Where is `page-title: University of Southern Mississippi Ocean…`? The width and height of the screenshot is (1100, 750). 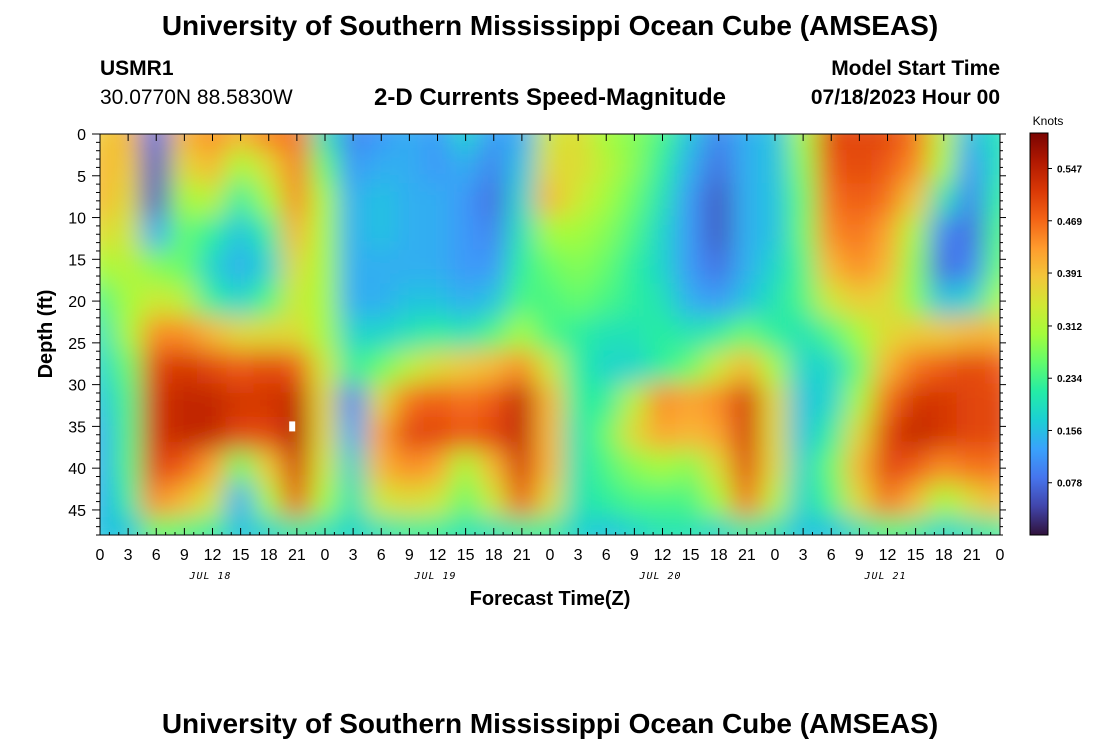 page-title: University of Southern Mississippi Ocean… is located at coordinates (550, 25).